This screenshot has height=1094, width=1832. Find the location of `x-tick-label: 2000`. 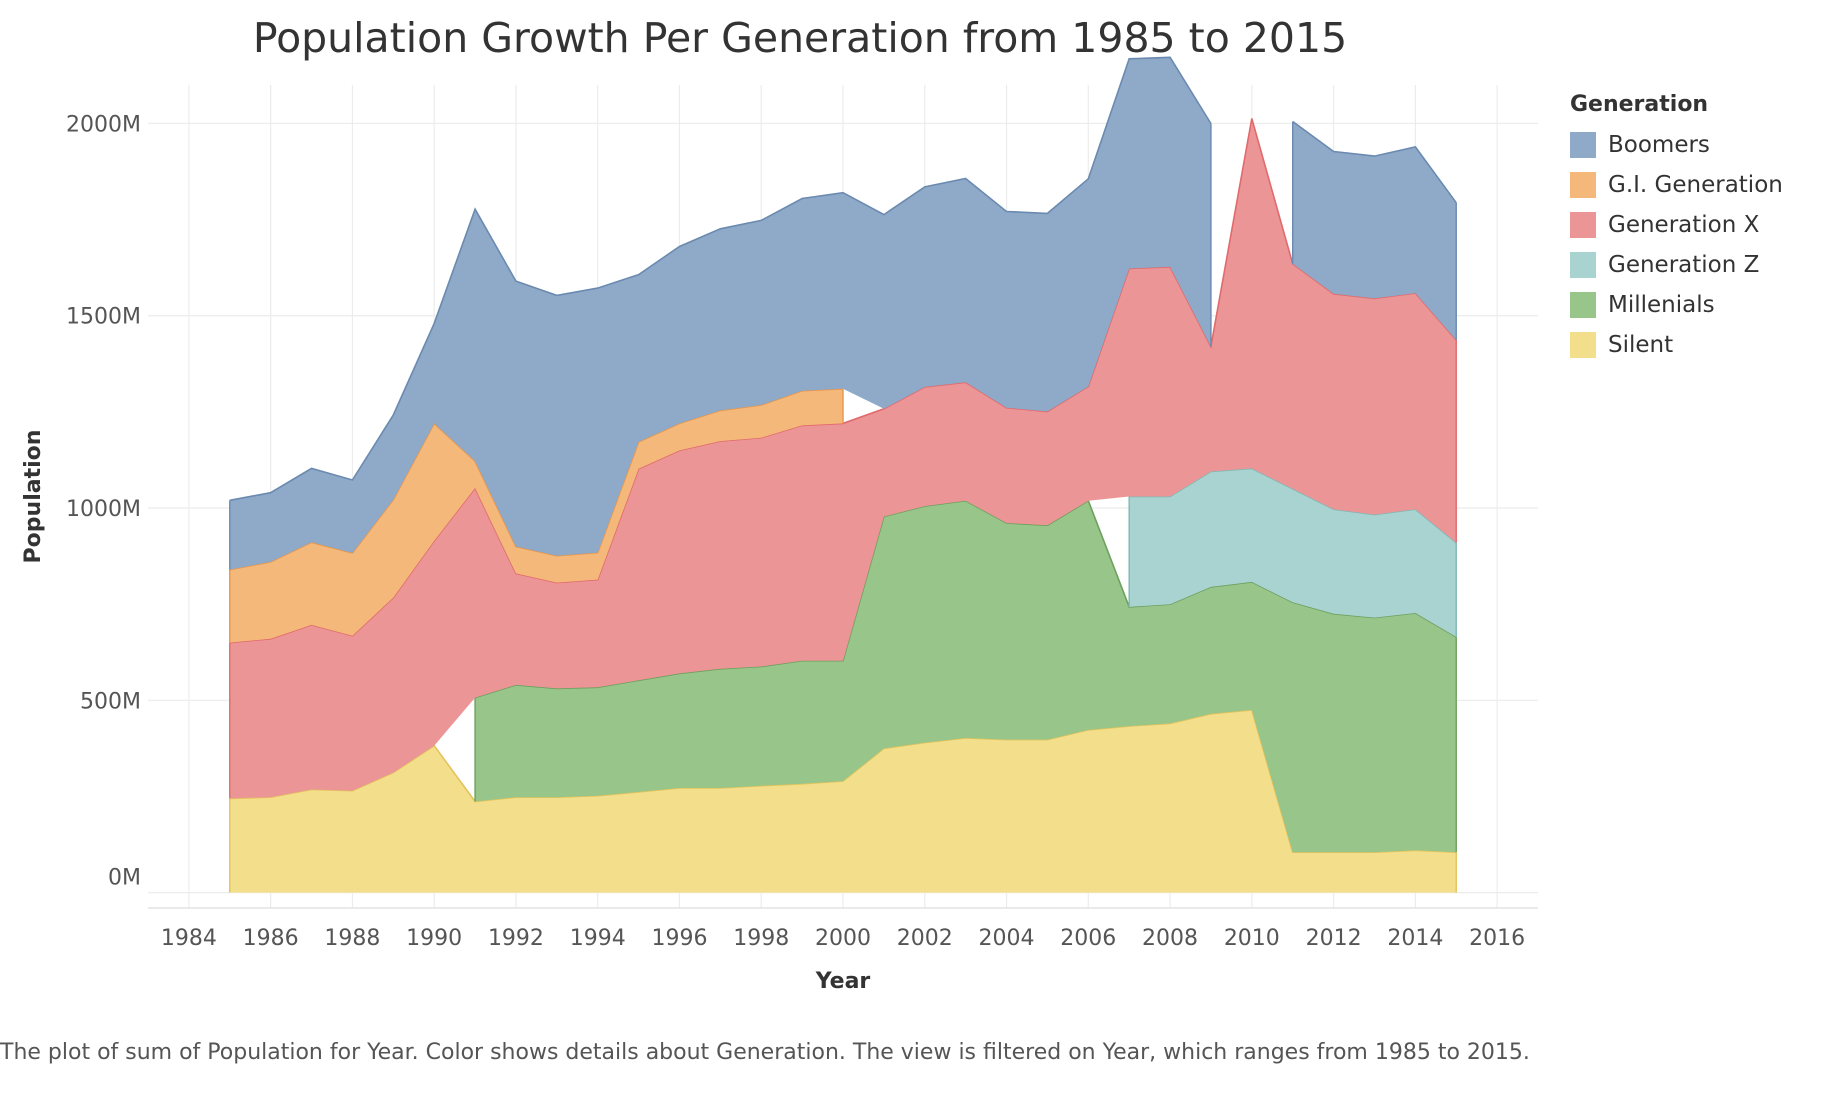

x-tick-label: 2000 is located at coordinates (843, 938).